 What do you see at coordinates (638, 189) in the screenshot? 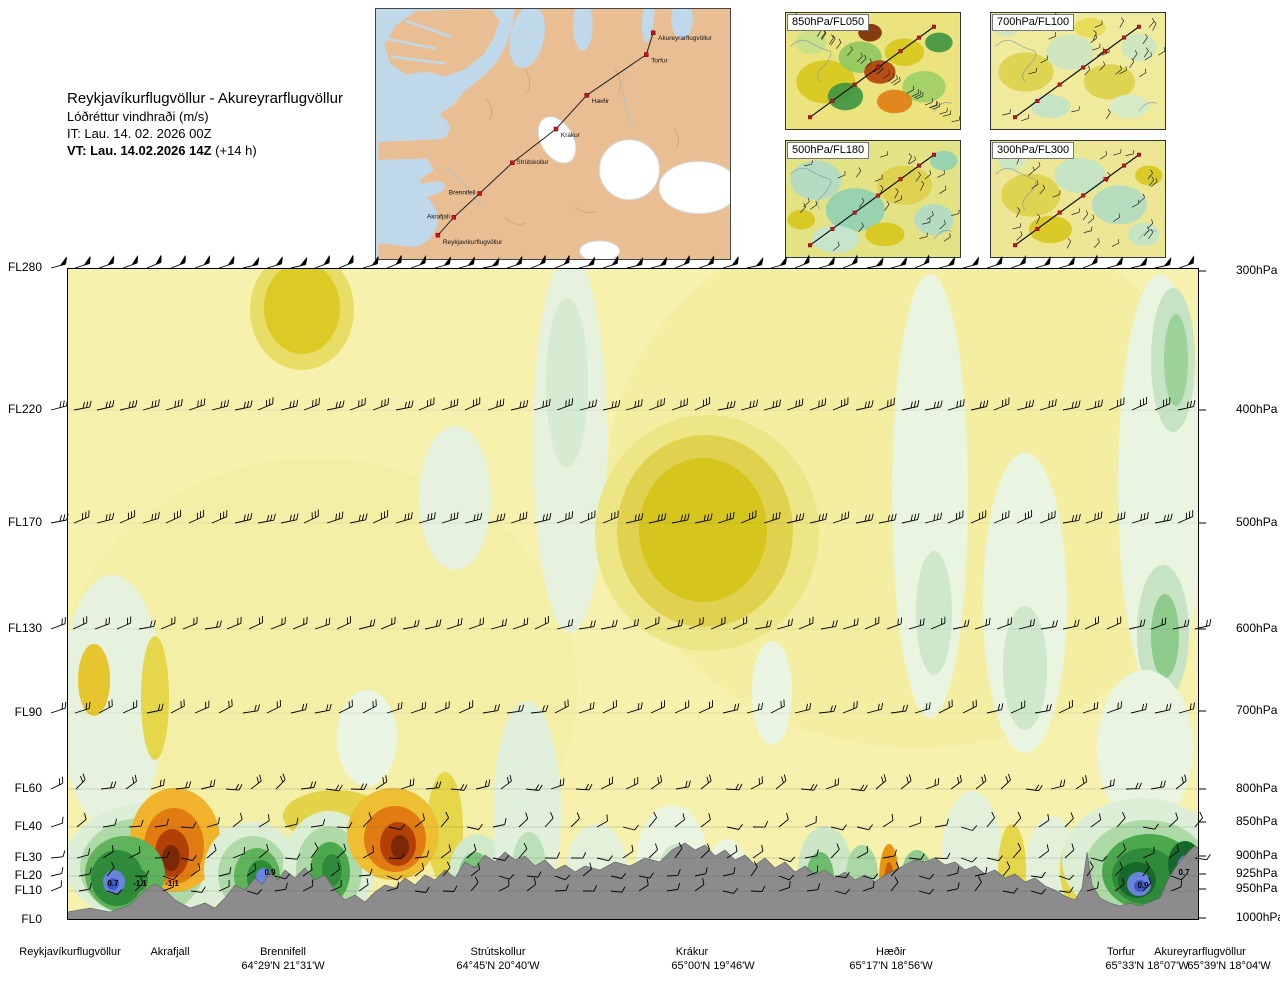
I see `map-glaciers` at bounding box center [638, 189].